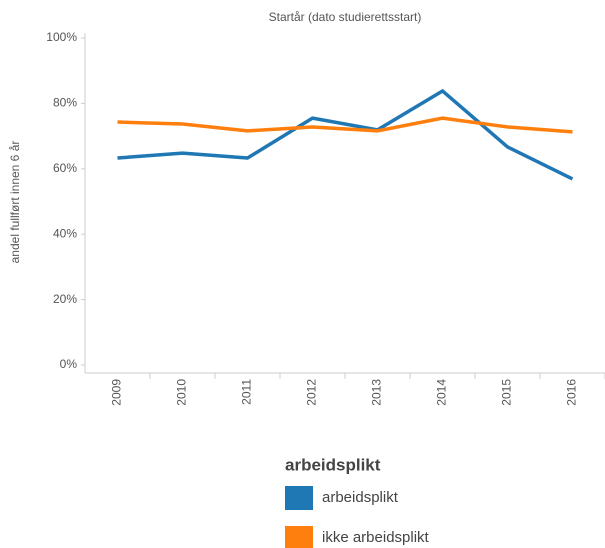 This screenshot has height=548, width=605. What do you see at coordinates (360, 497) in the screenshot?
I see `legend-label: arbeidsplikt` at bounding box center [360, 497].